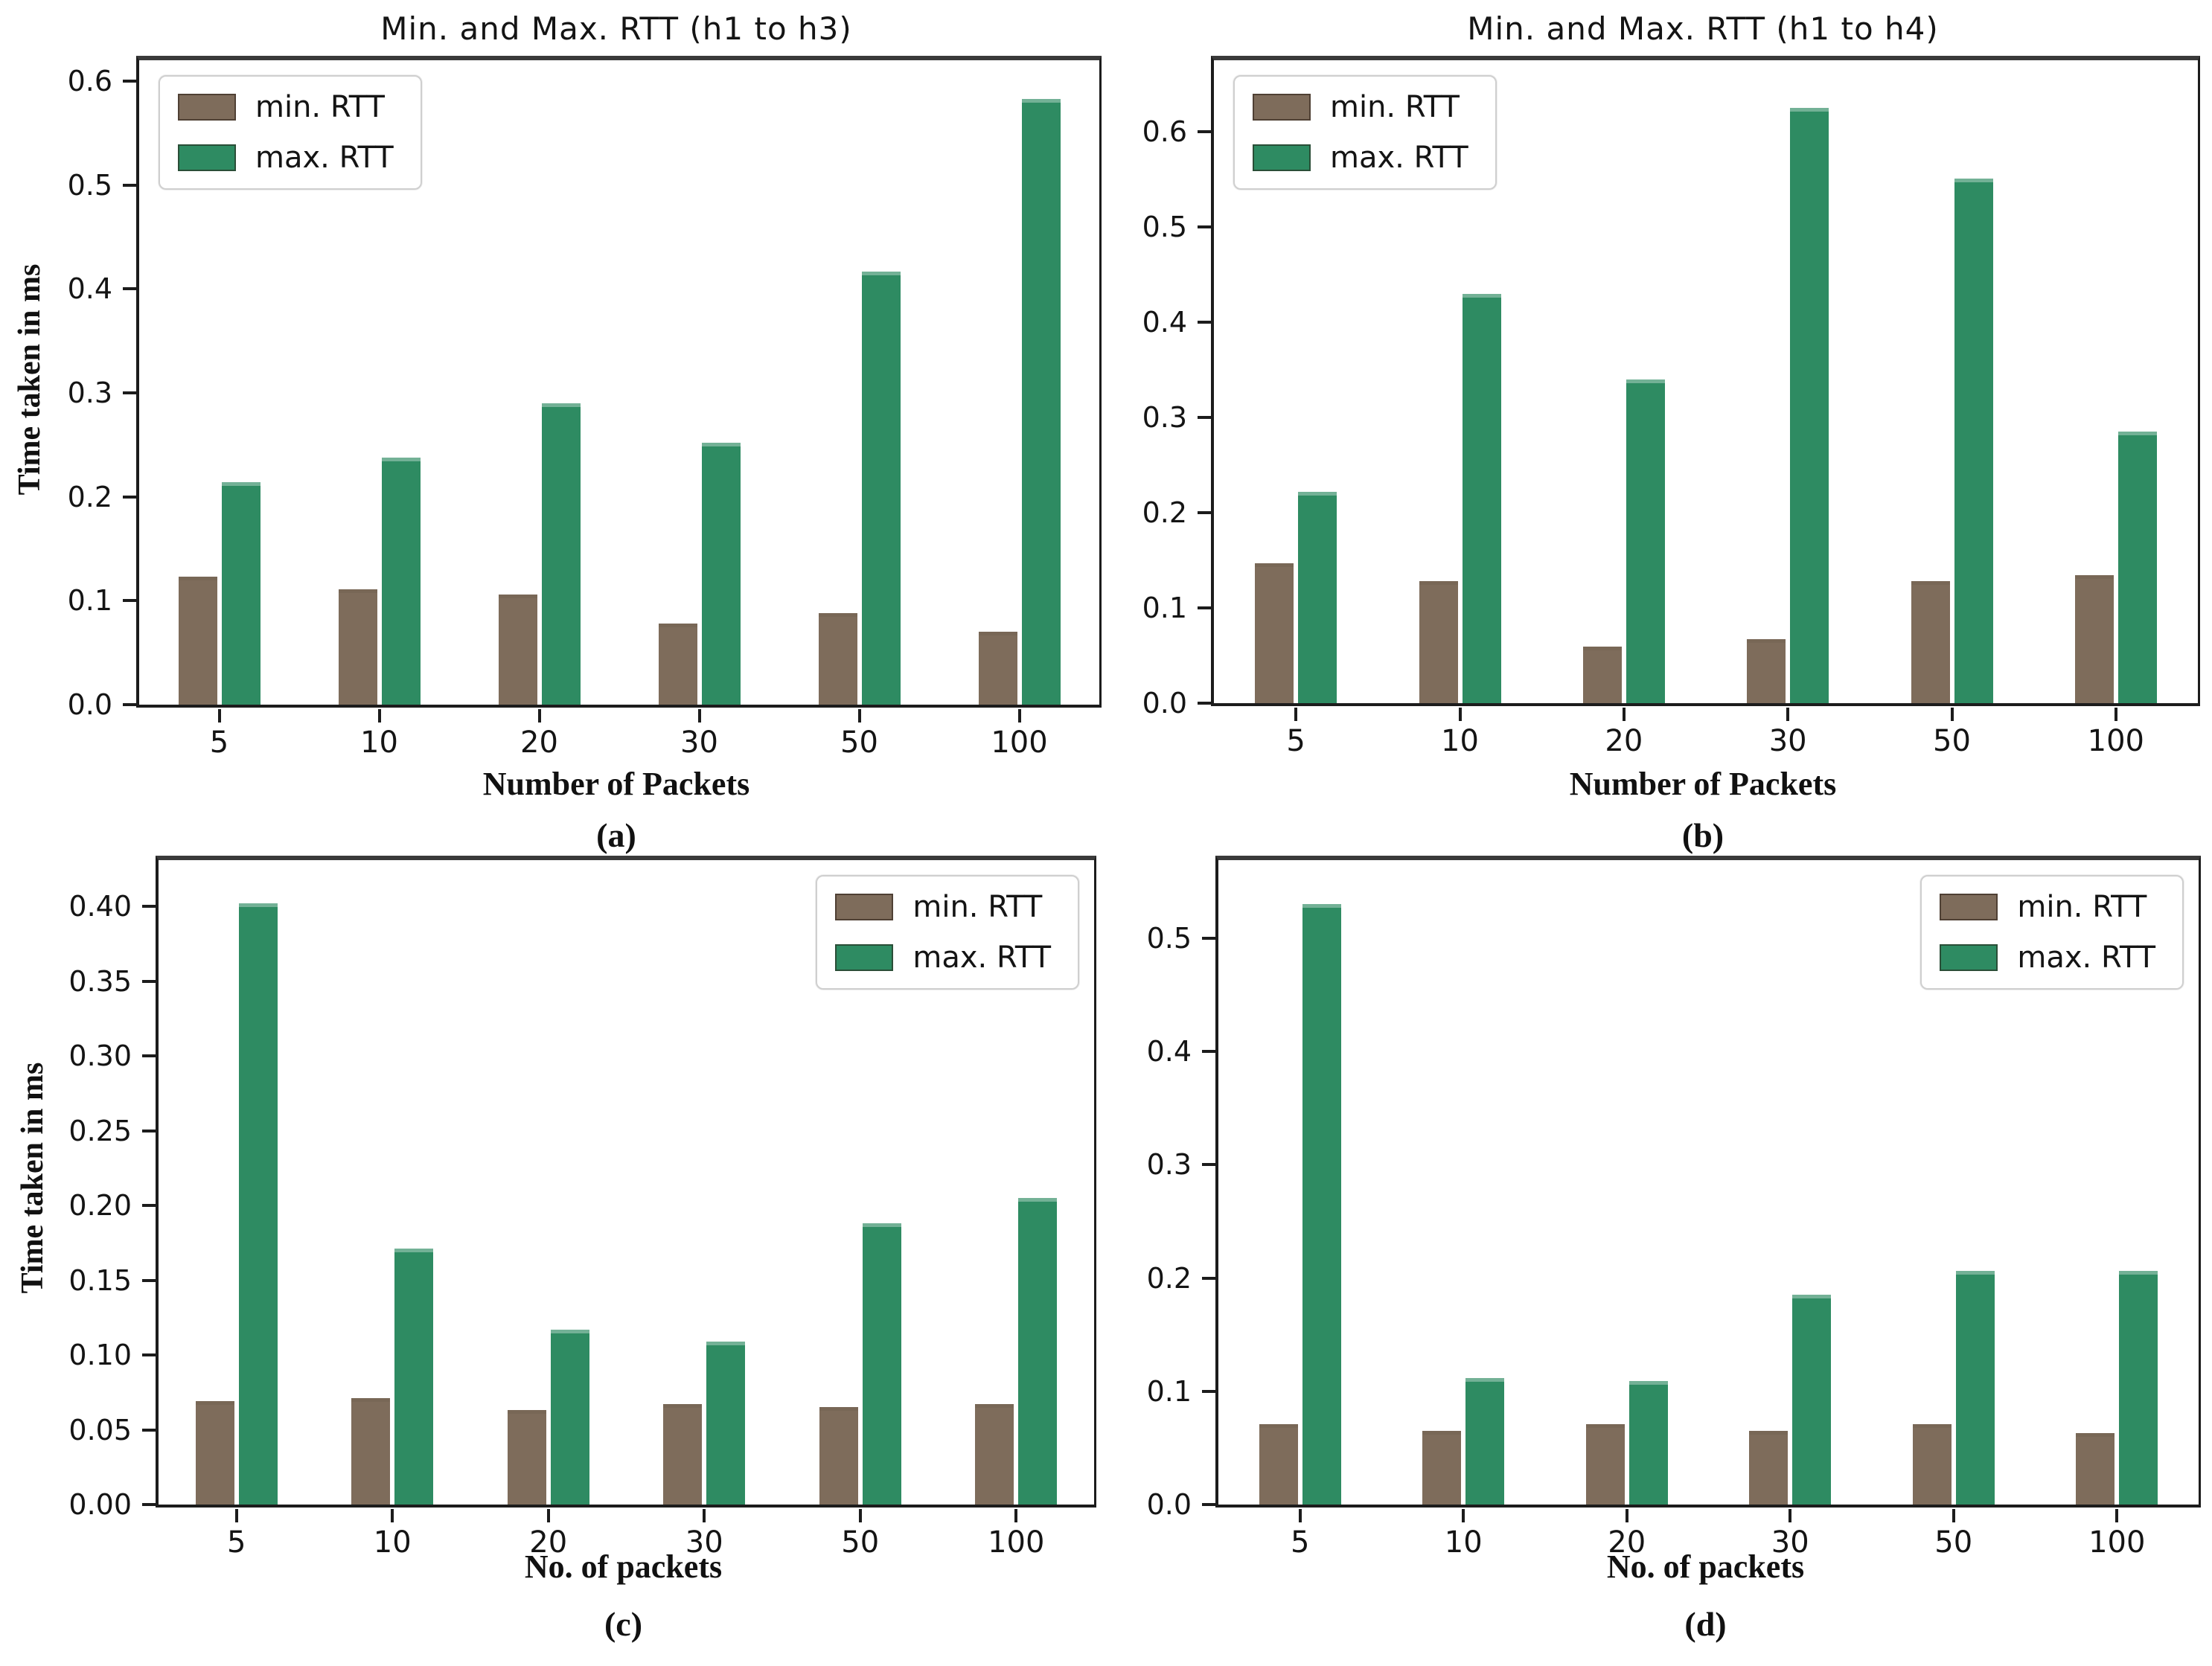 The image size is (2212, 1666). Describe the element at coordinates (100, 1056) in the screenshot. I see `y-tick-label: 0.30` at that location.